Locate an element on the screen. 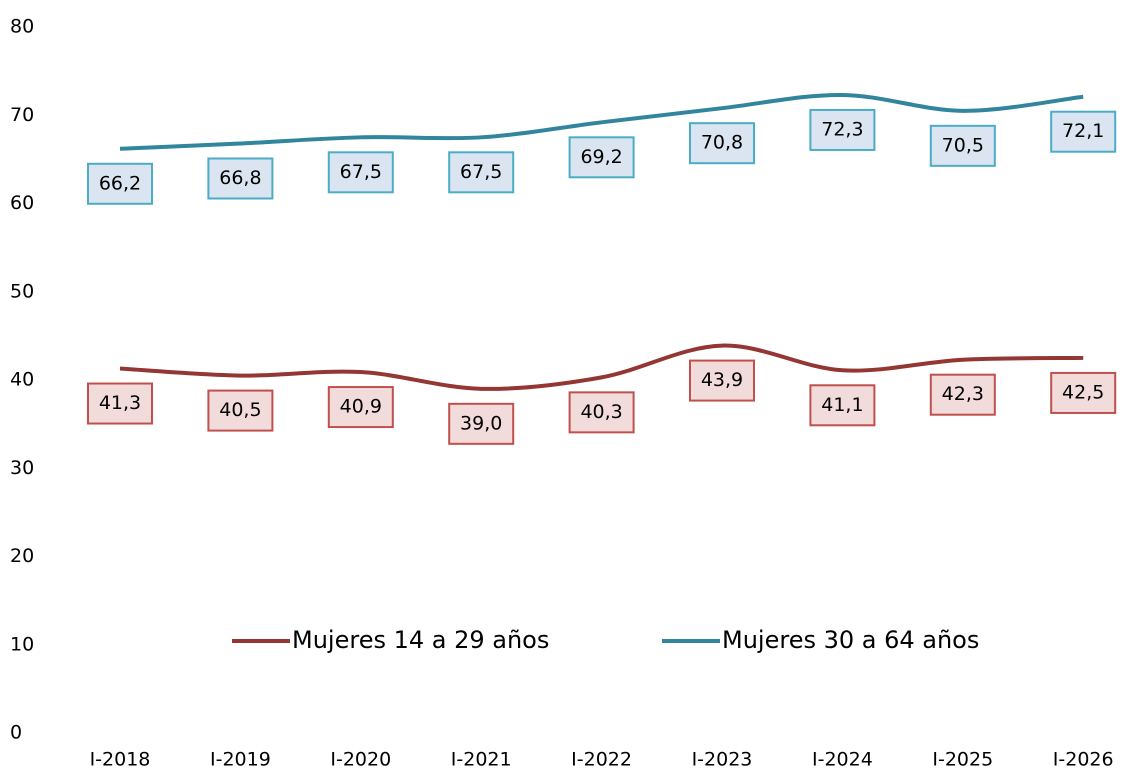  data-label: 41,1 is located at coordinates (842, 405).